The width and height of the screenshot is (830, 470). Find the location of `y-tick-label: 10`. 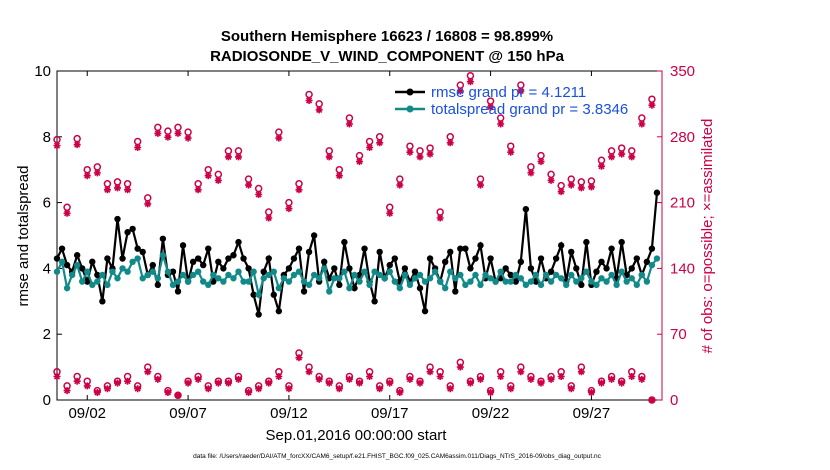

y-tick-label: 10 is located at coordinates (42, 71).